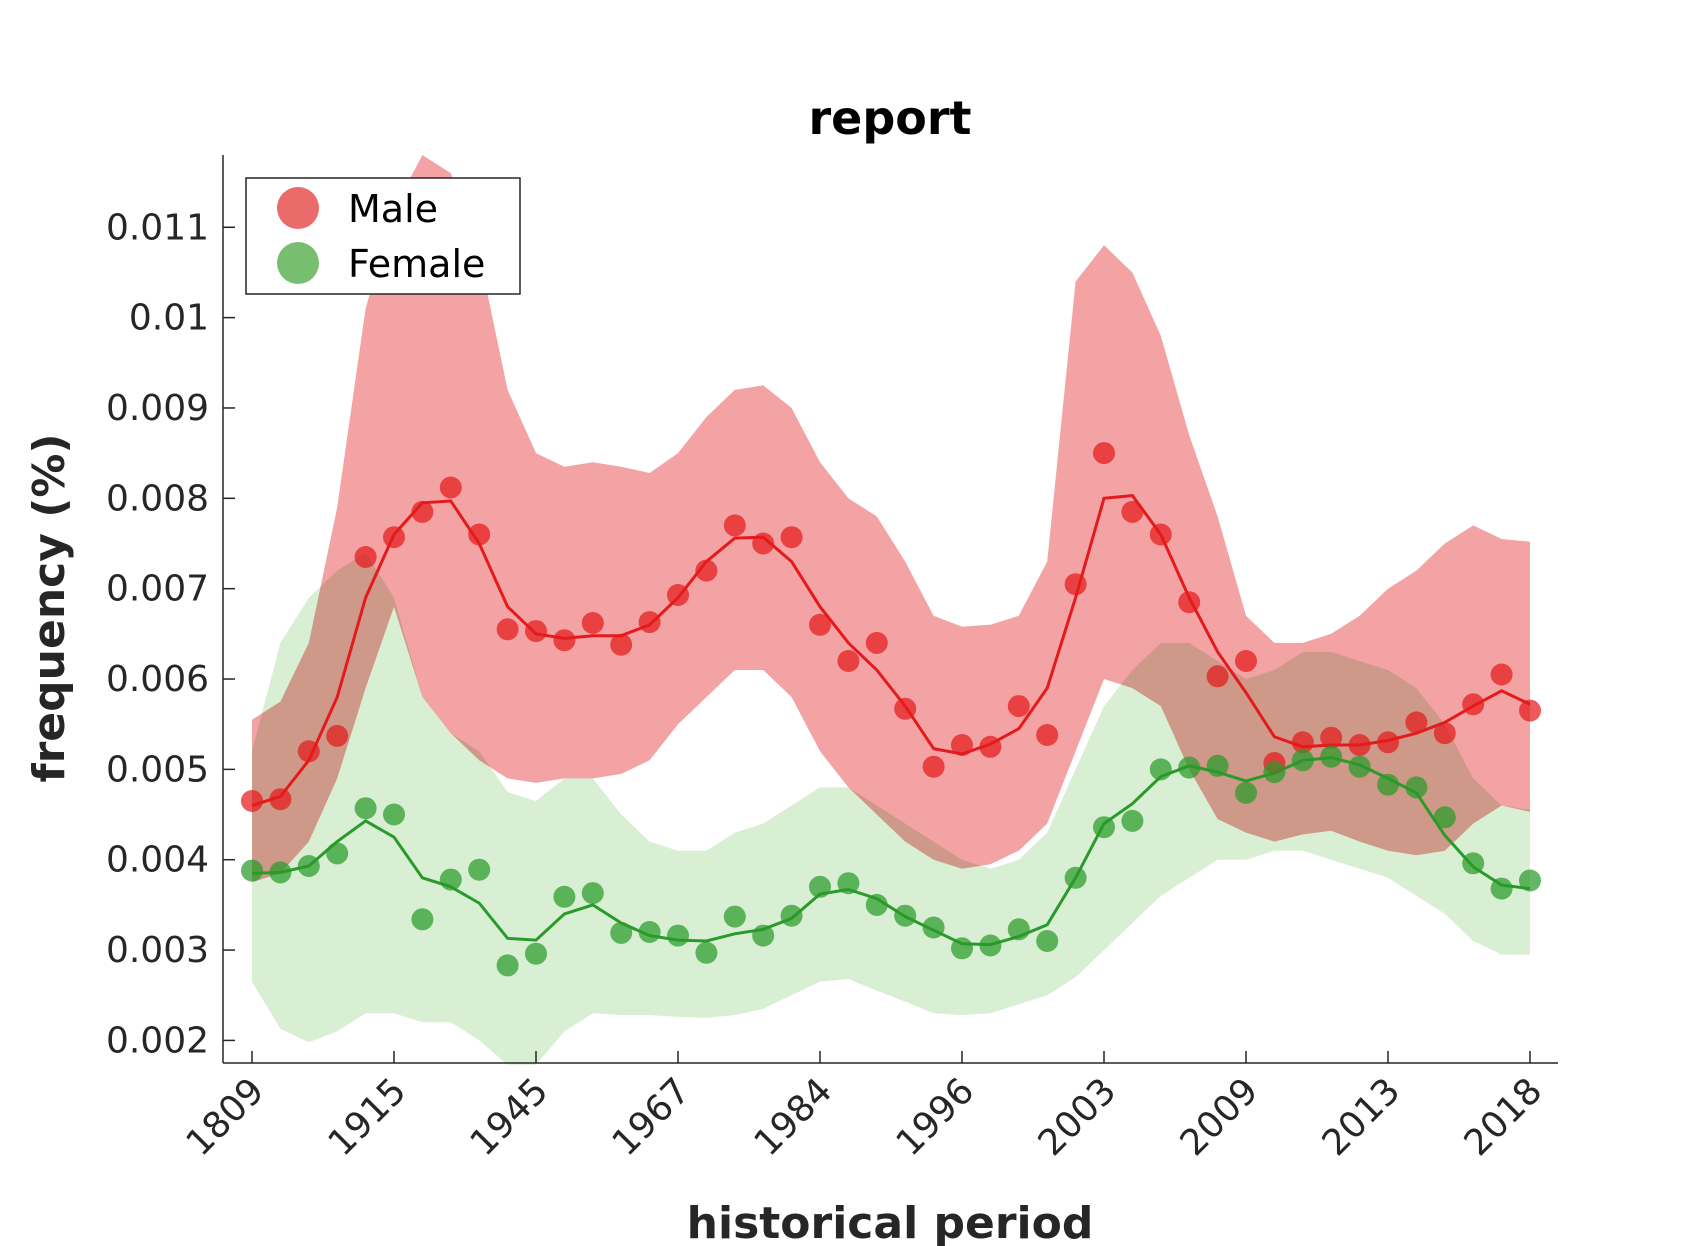  Describe the element at coordinates (169, 318) in the screenshot. I see `y-tick-label: 0.01` at that location.